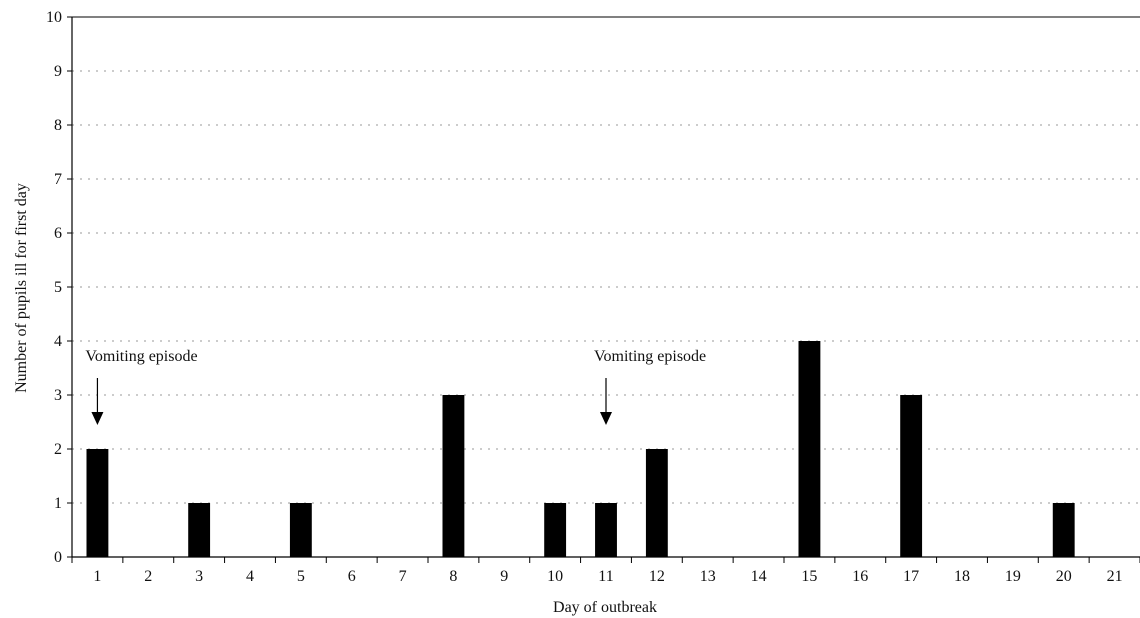  I want to click on annotation-text-1: Vomiting episode, so click(141, 356).